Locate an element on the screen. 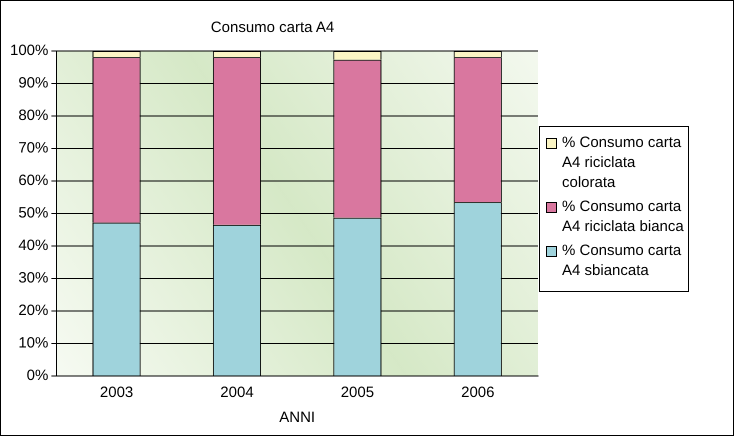 This screenshot has height=436, width=734. x-tick-label: 2006 is located at coordinates (477, 393).